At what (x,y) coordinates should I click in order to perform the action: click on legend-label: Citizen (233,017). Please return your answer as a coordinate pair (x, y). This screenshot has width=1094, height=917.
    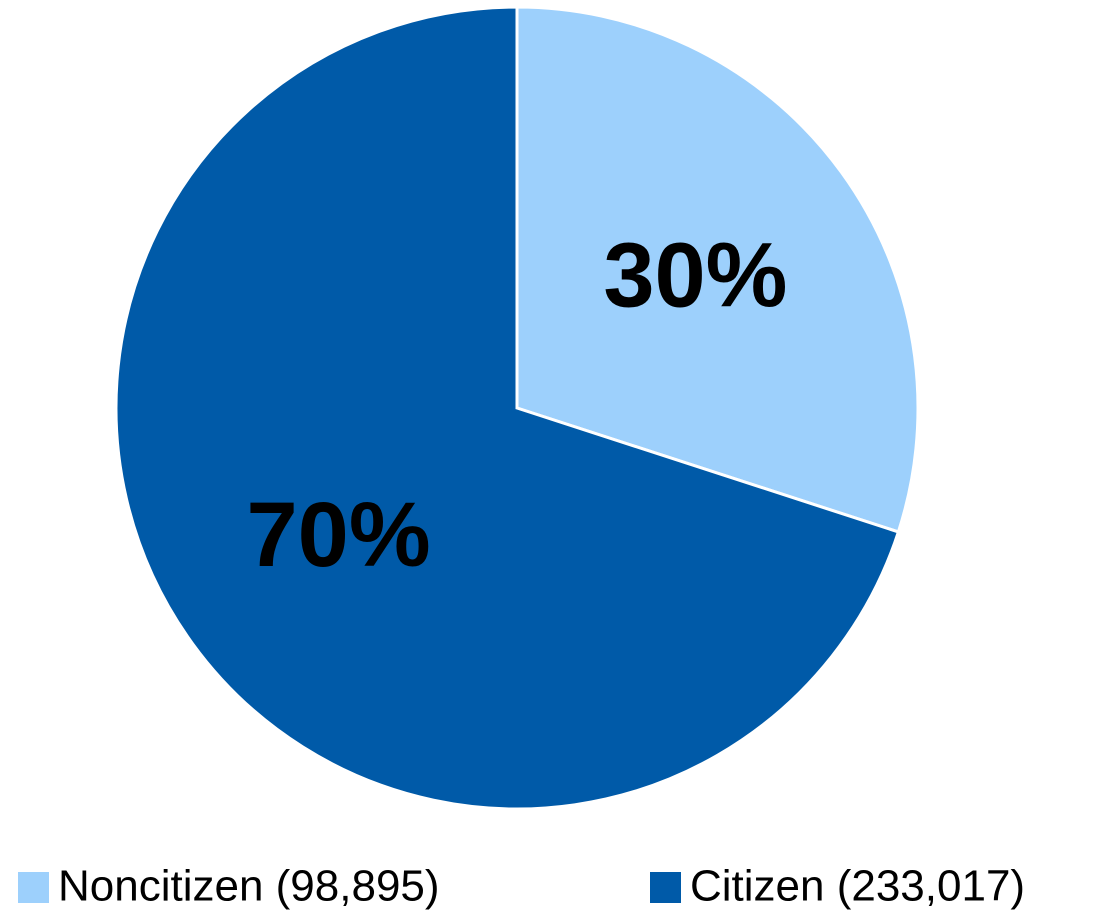
    Looking at the image, I should click on (857, 886).